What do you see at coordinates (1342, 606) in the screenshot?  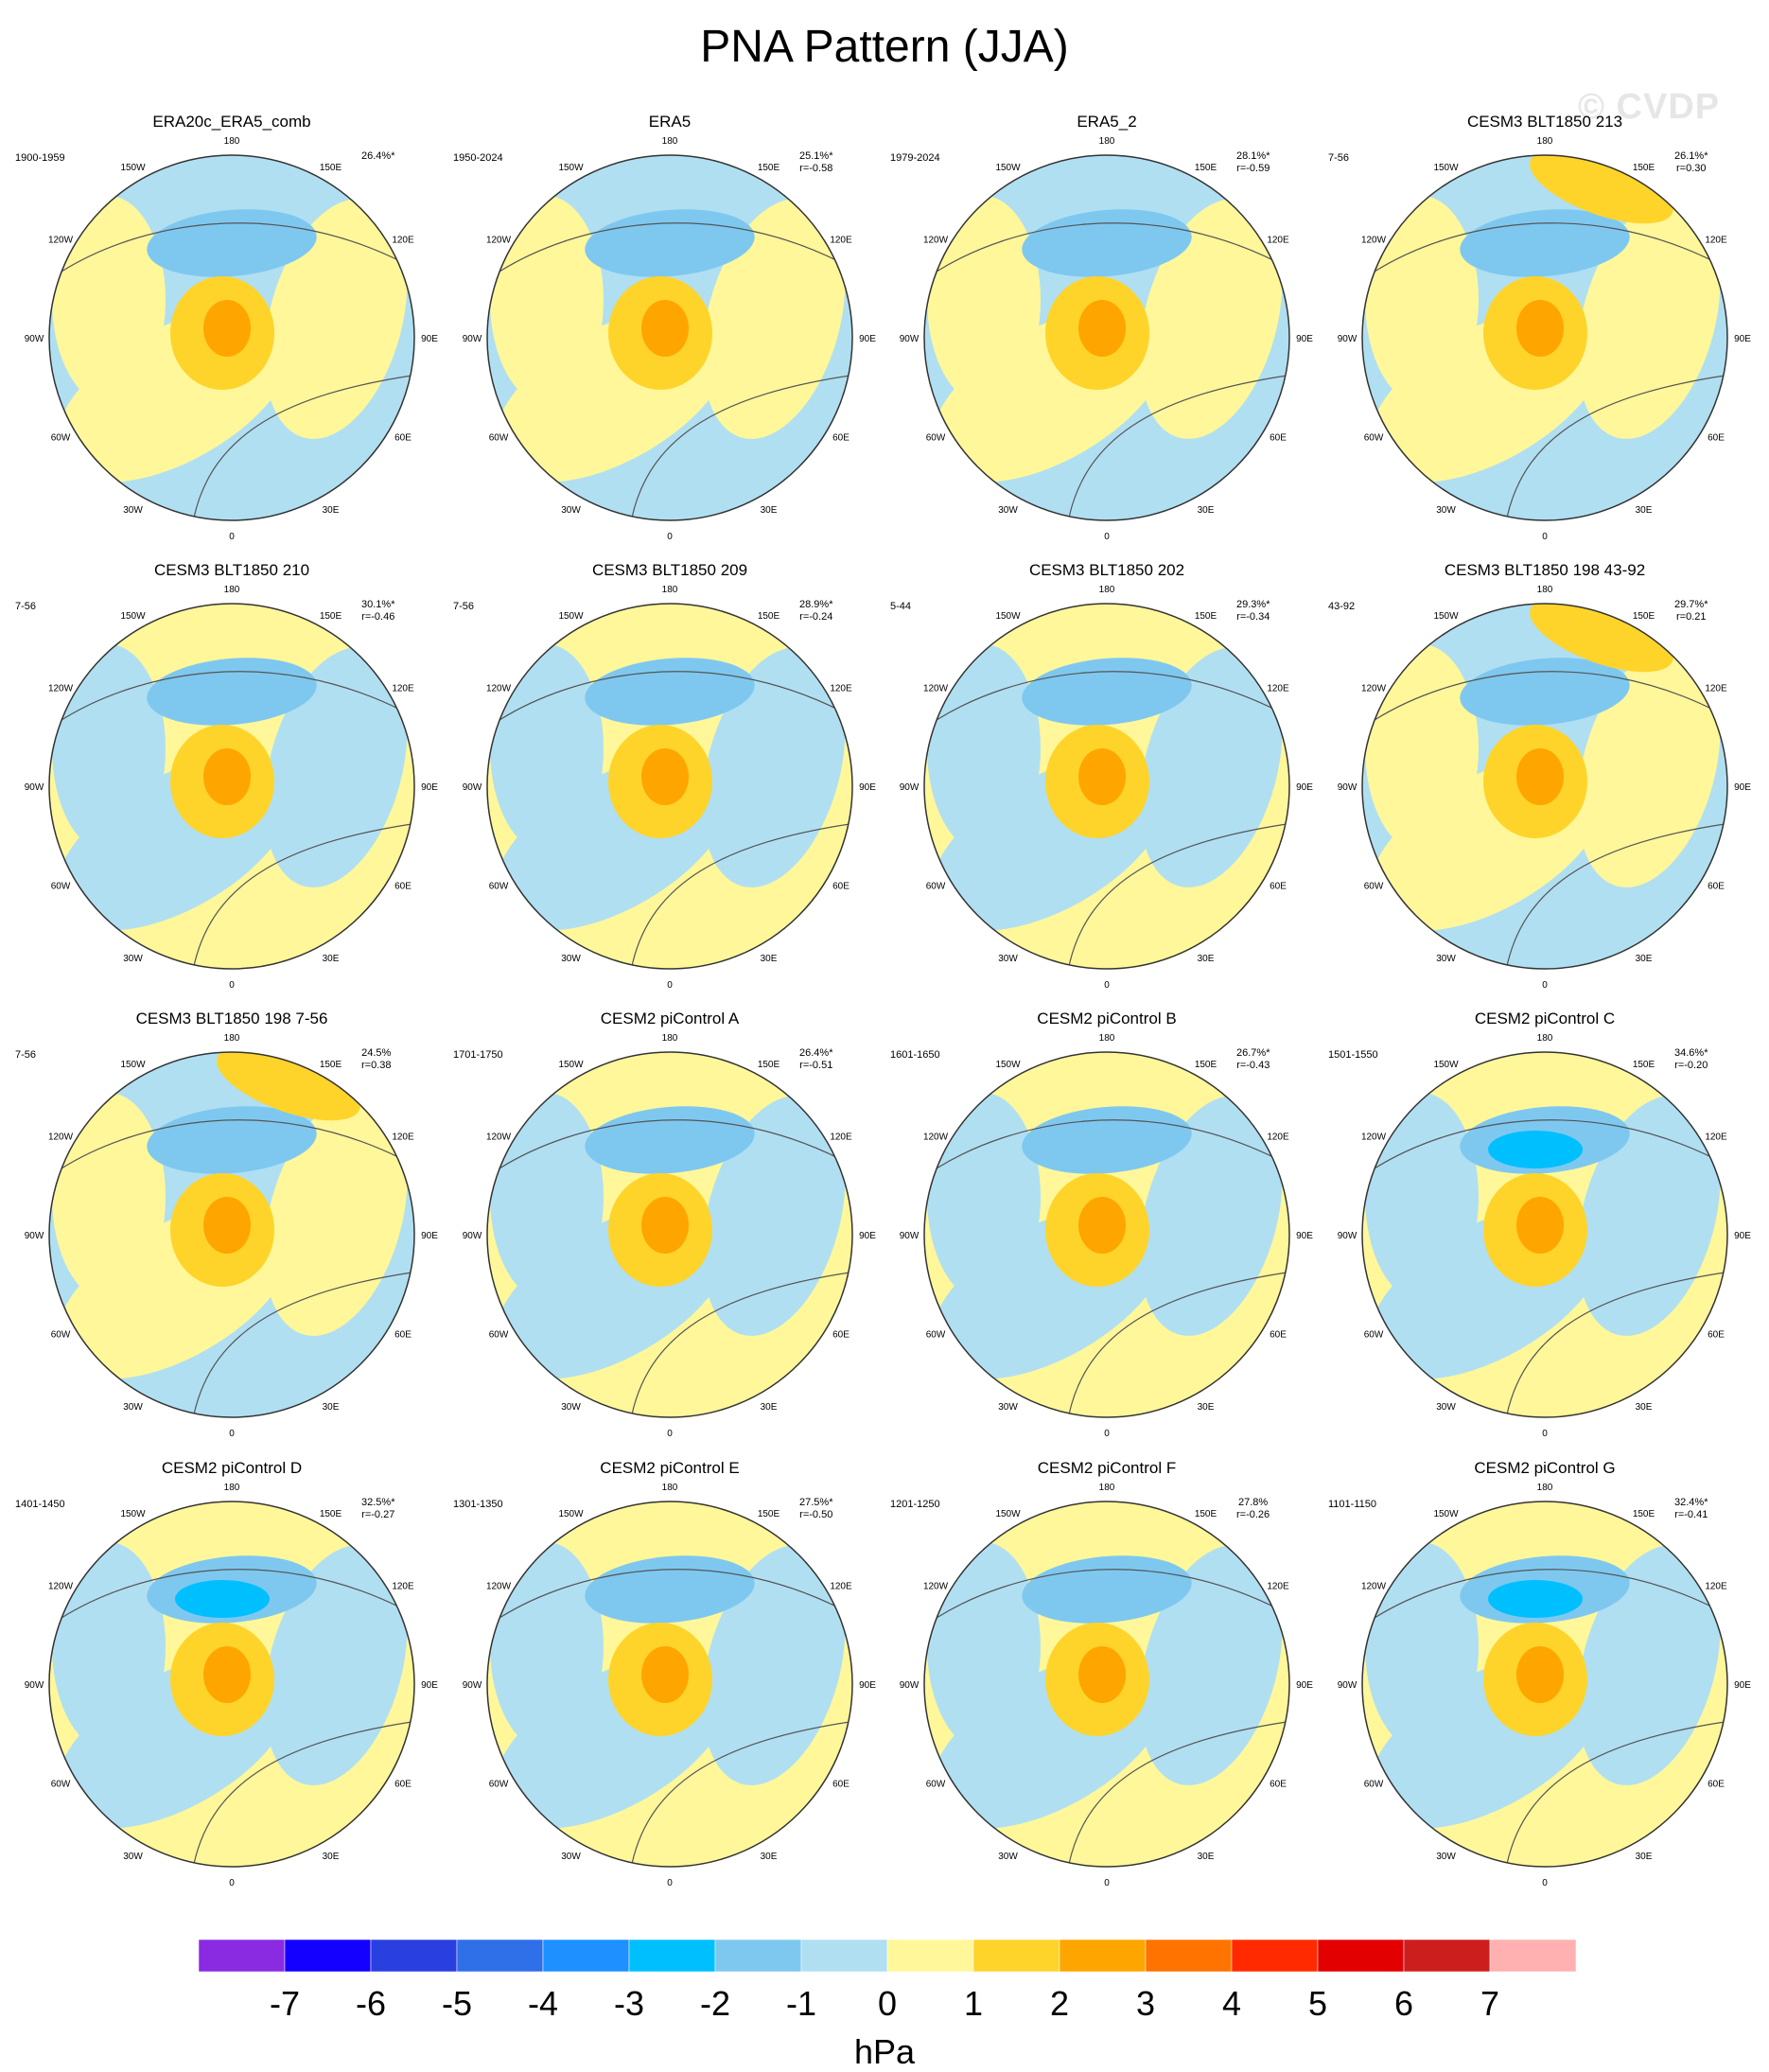 I see `panel-years: 43-92` at bounding box center [1342, 606].